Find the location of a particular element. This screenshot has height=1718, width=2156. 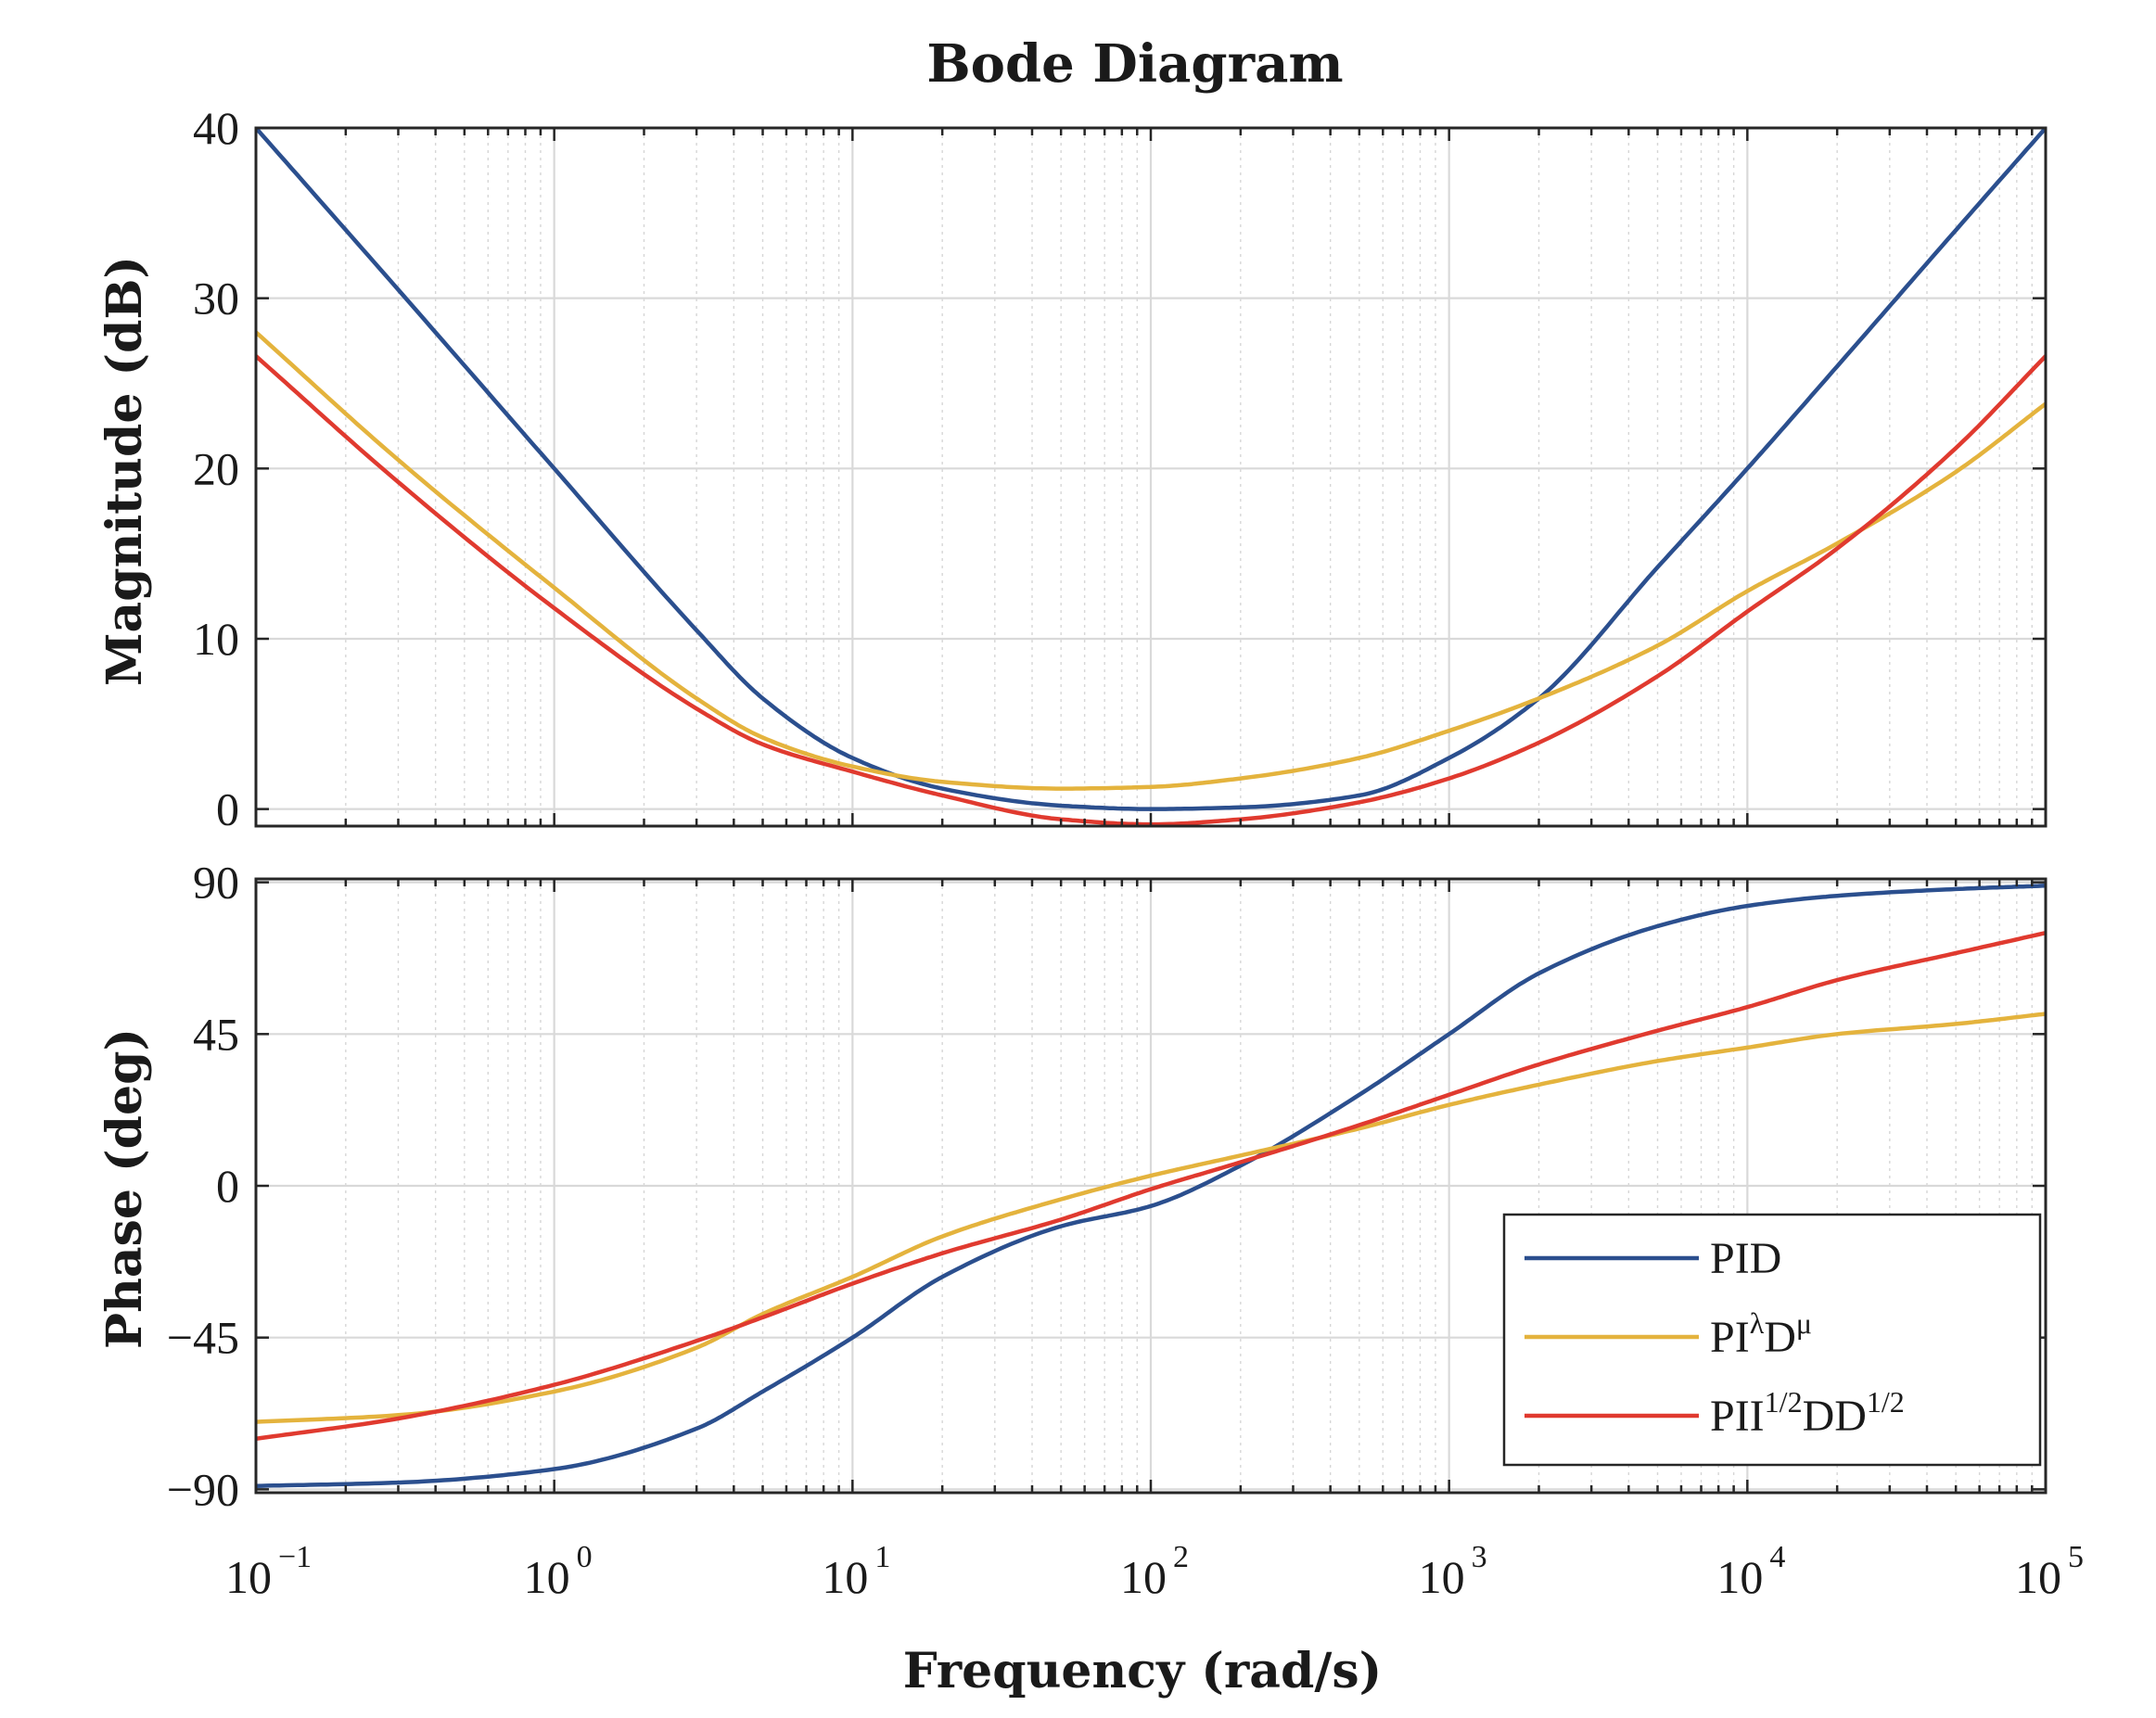

x-tick-label-exponent: 3 is located at coordinates (1480, 1557).